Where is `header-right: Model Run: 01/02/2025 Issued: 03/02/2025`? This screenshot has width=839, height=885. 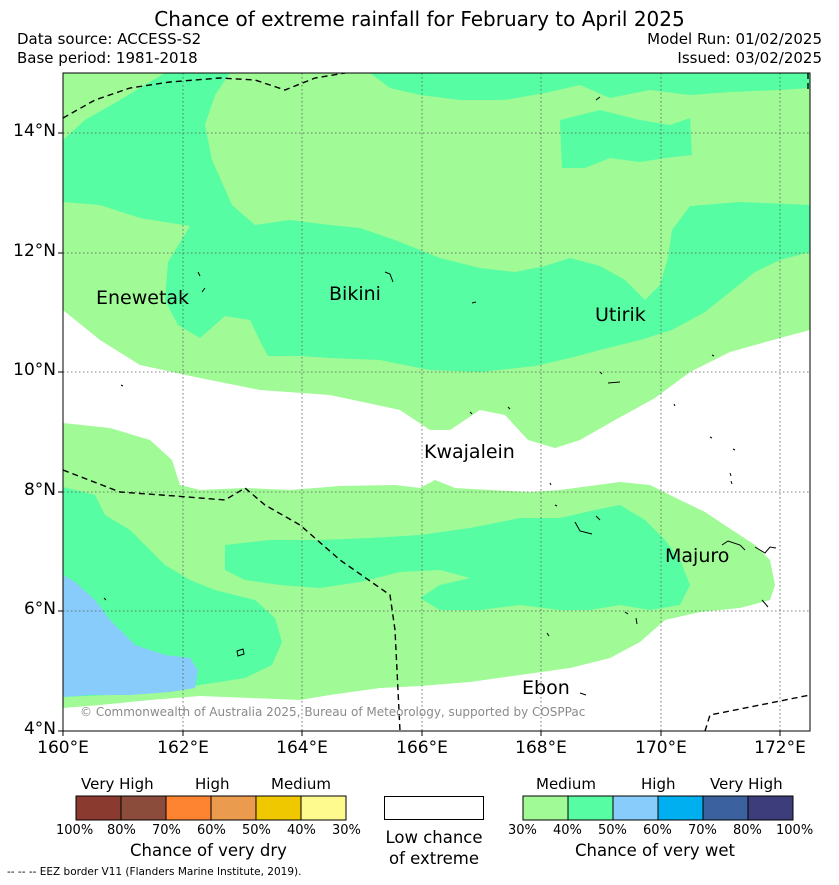
header-right: Model Run: 01/02/2025 Issued: 03/02/2025 is located at coordinates (734, 49).